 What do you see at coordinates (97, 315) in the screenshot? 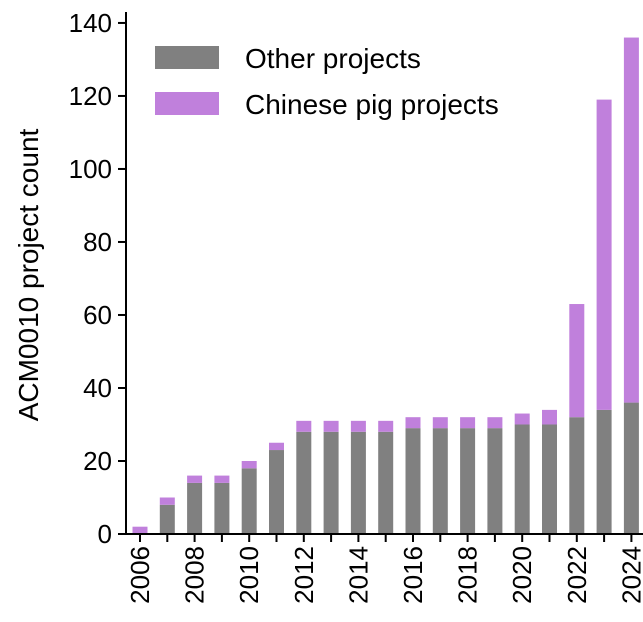
I see `y-tick-label-60: 60` at bounding box center [97, 315].